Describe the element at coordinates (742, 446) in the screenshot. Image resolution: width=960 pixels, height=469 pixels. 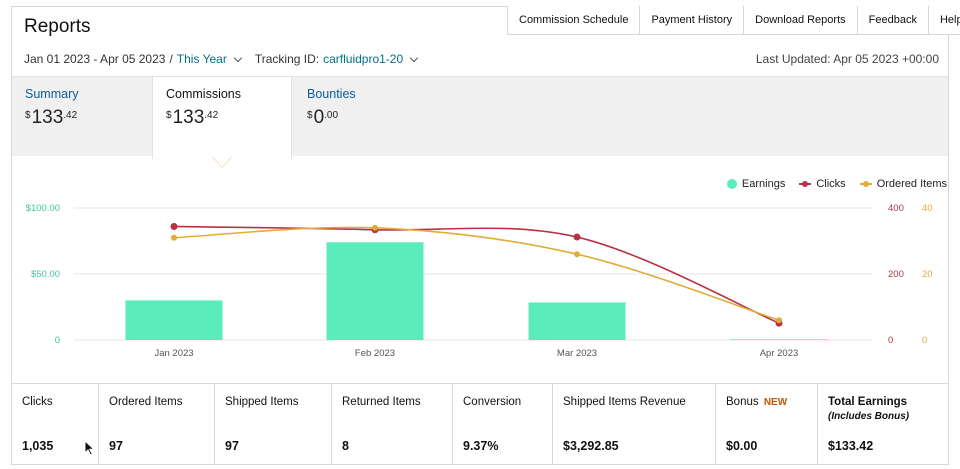
I see `metric-value: $0.00` at that location.